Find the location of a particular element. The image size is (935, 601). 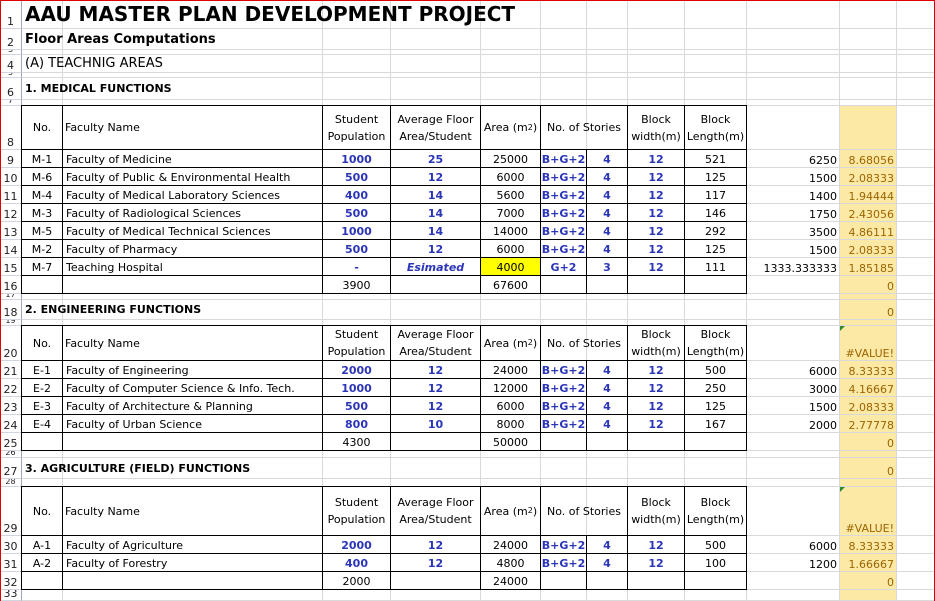

cell-text: Faculty of Medical Technical Sciences is located at coordinates (168, 231).